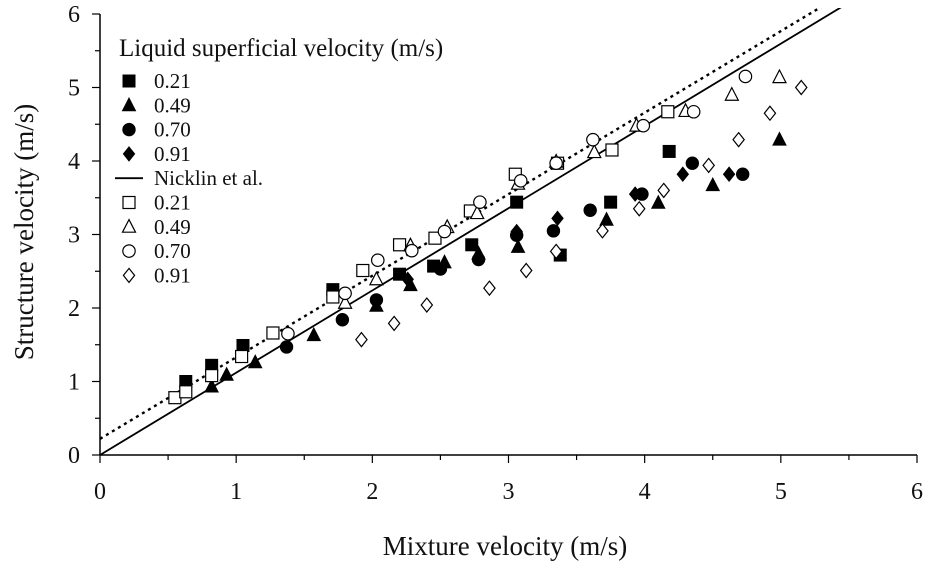 The height and width of the screenshot is (567, 927). I want to click on legend-filled-circle-swatch, so click(129, 129).